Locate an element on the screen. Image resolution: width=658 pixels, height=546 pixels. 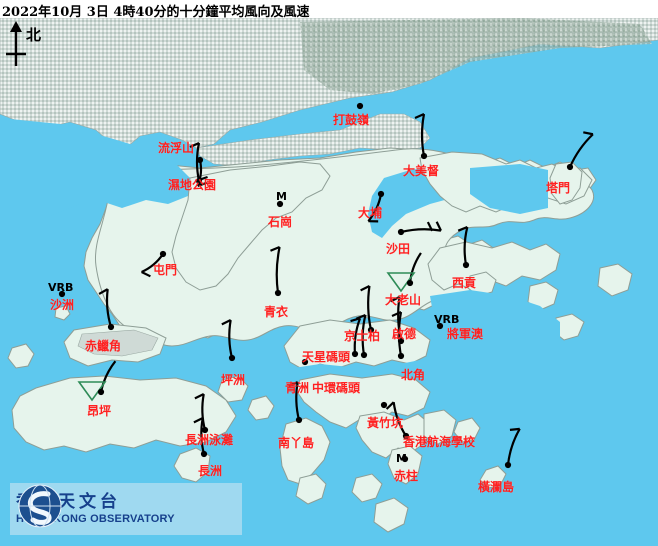
maintenance-marker-25: M is located at coordinates (401, 458).